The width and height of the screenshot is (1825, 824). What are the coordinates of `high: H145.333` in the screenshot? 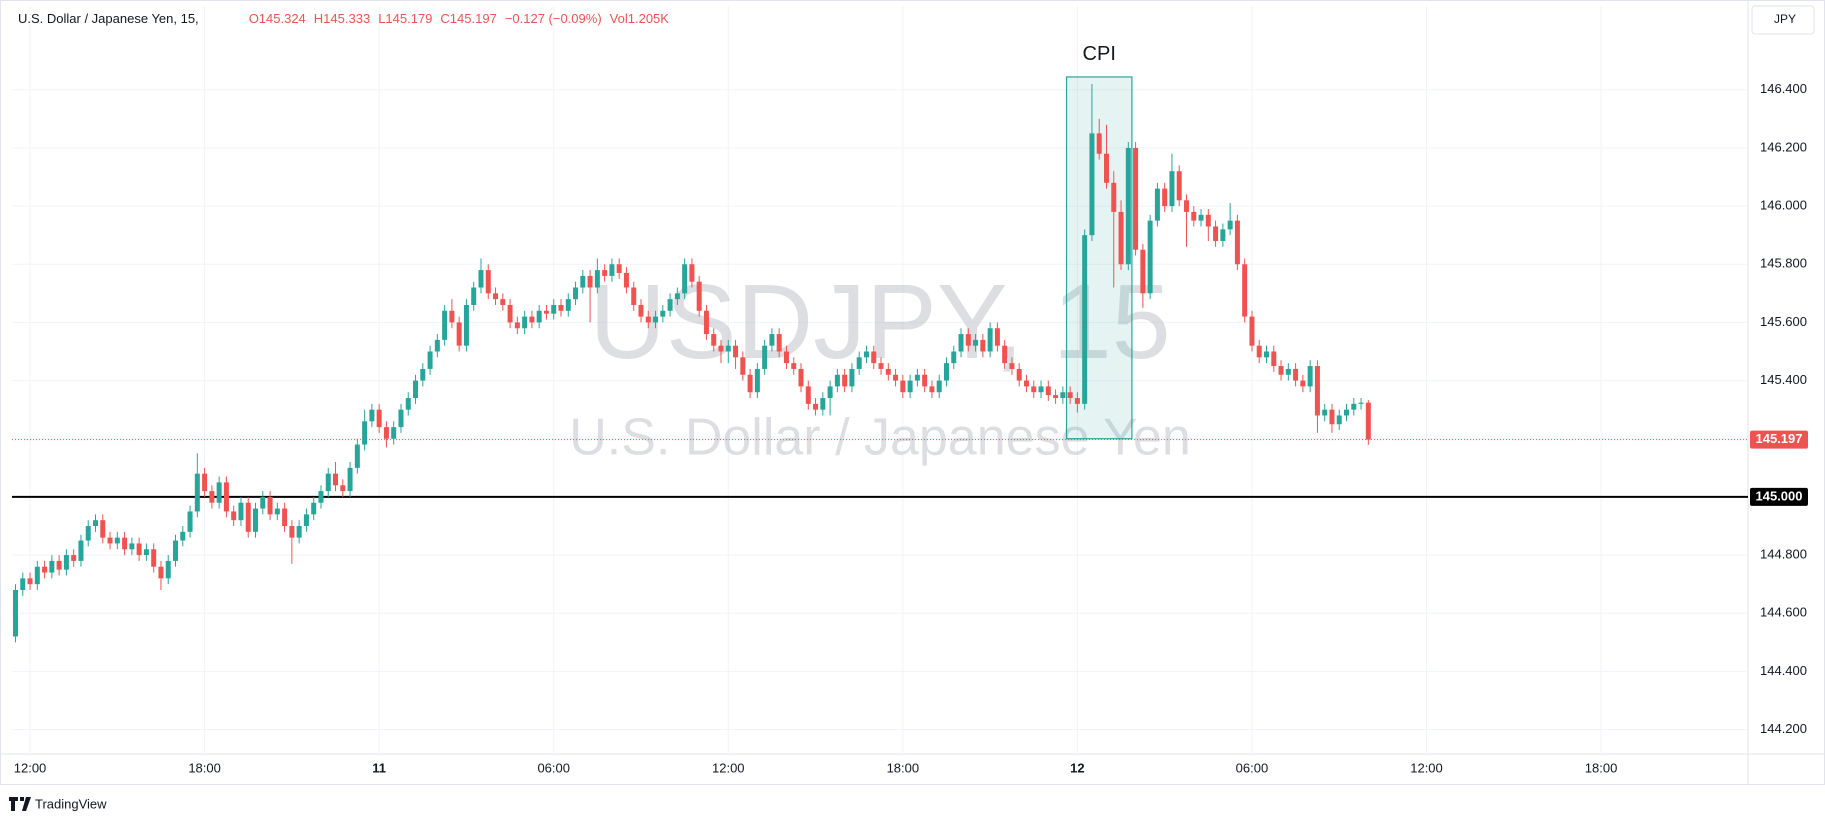 It's located at (342, 18).